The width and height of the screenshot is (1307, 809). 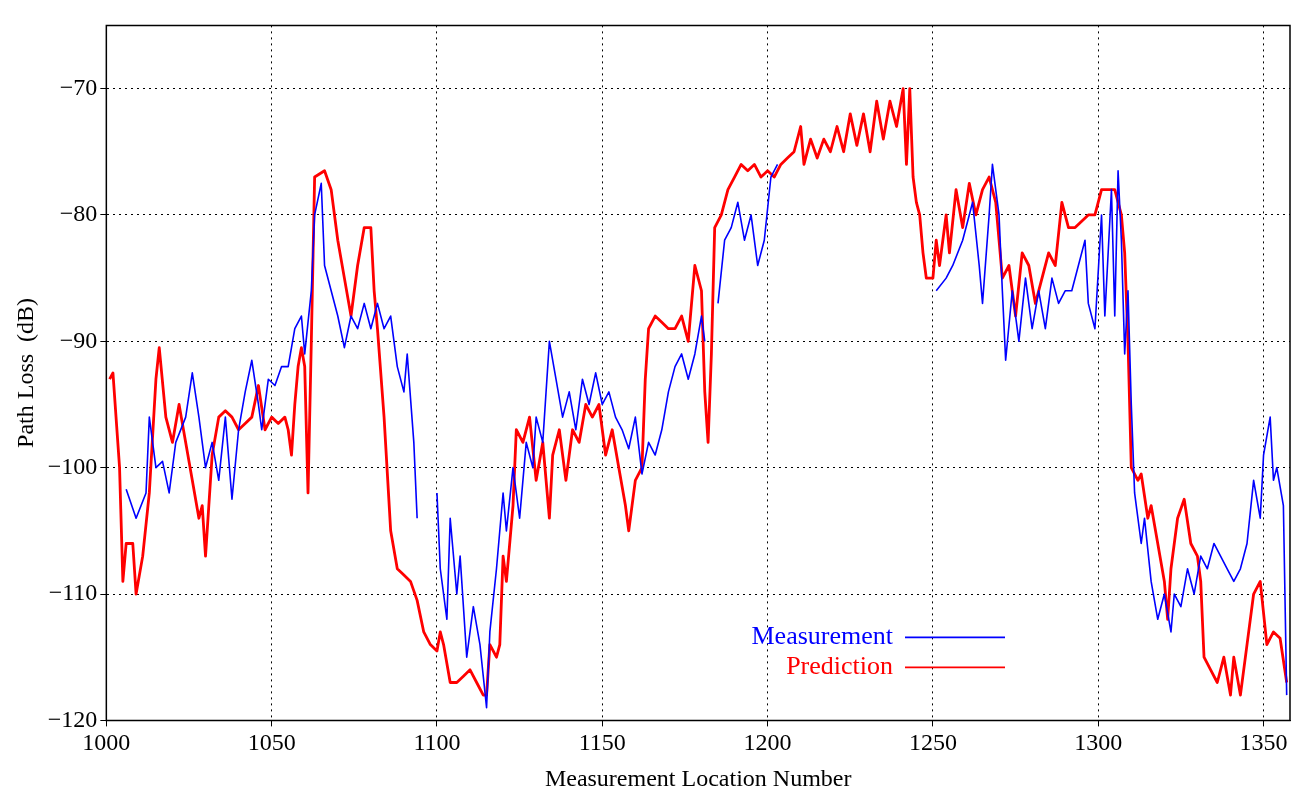 I want to click on x-tick-label: 1350, so click(x=1263, y=742).